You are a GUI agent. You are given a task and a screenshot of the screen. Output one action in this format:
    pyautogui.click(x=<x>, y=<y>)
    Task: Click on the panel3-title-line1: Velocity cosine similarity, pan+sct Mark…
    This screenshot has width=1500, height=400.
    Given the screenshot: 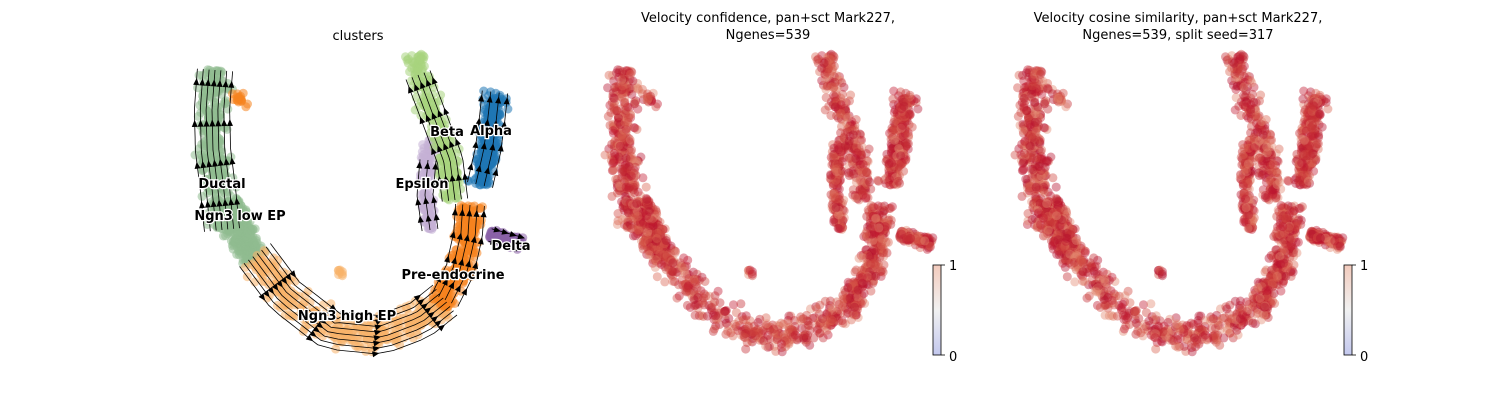 What is the action you would take?
    pyautogui.click(x=1178, y=18)
    